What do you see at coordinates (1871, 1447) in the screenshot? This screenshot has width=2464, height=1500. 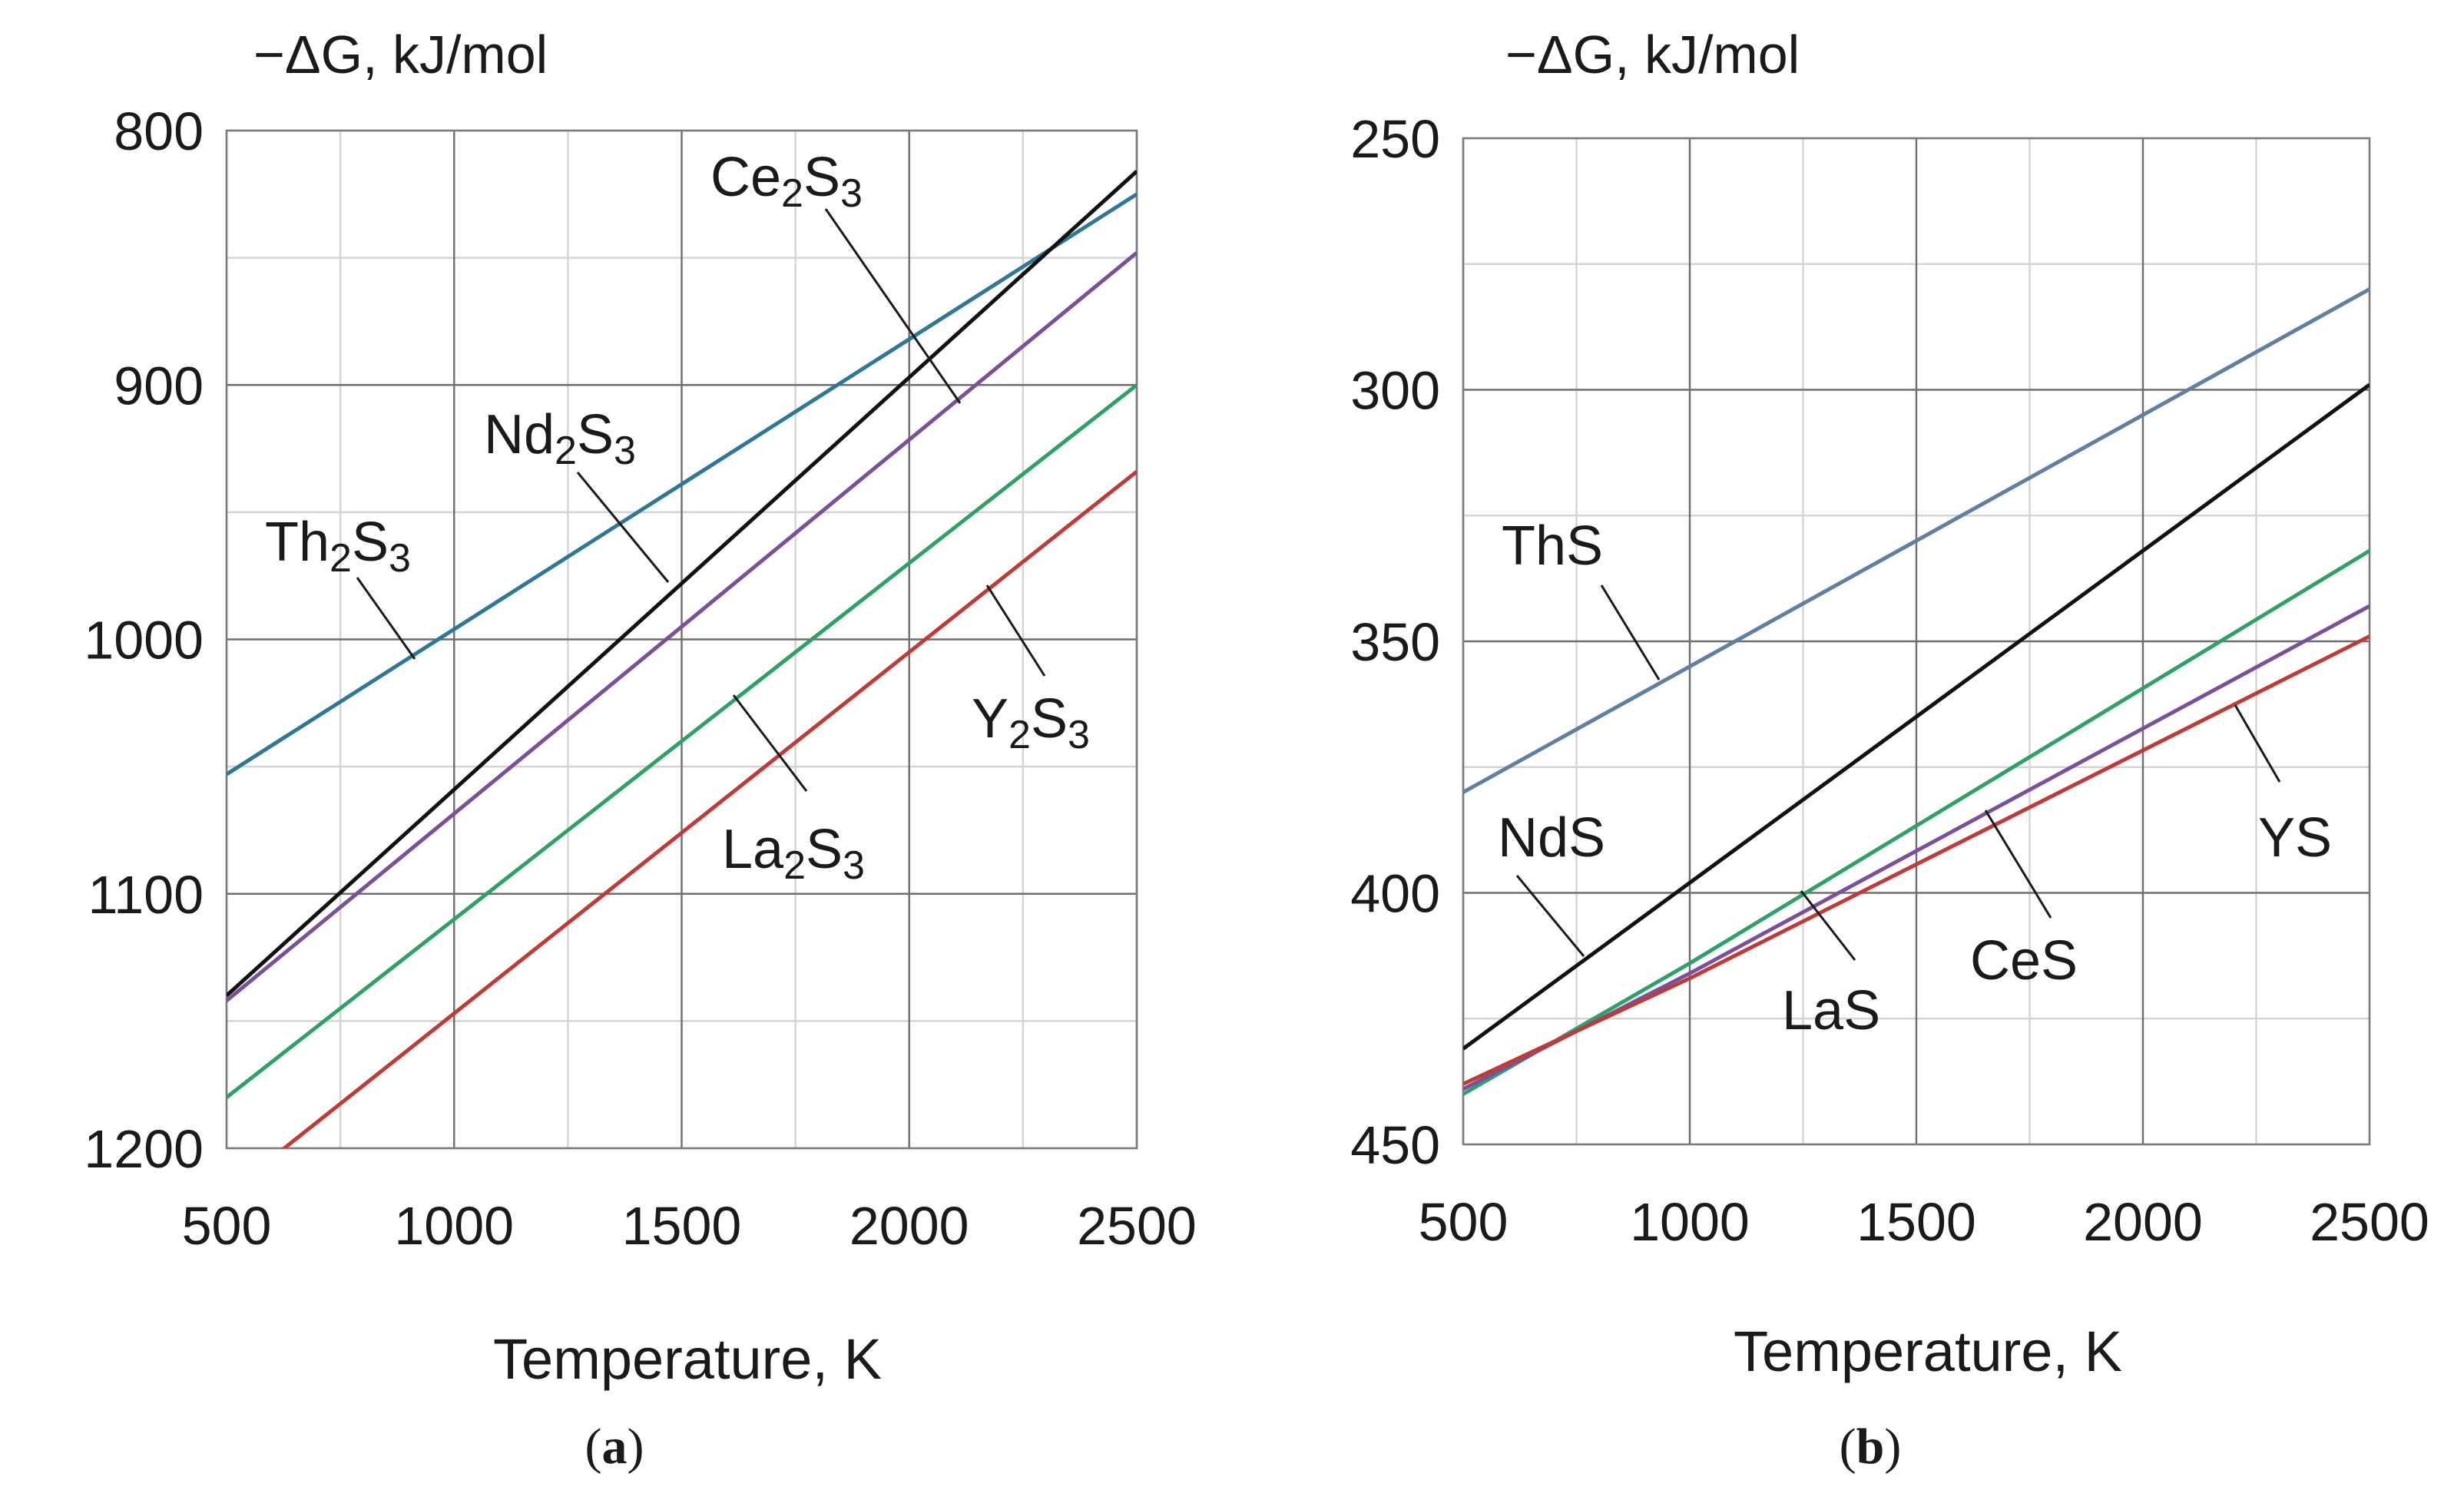 I see `panel-b-caption: (b)` at bounding box center [1871, 1447].